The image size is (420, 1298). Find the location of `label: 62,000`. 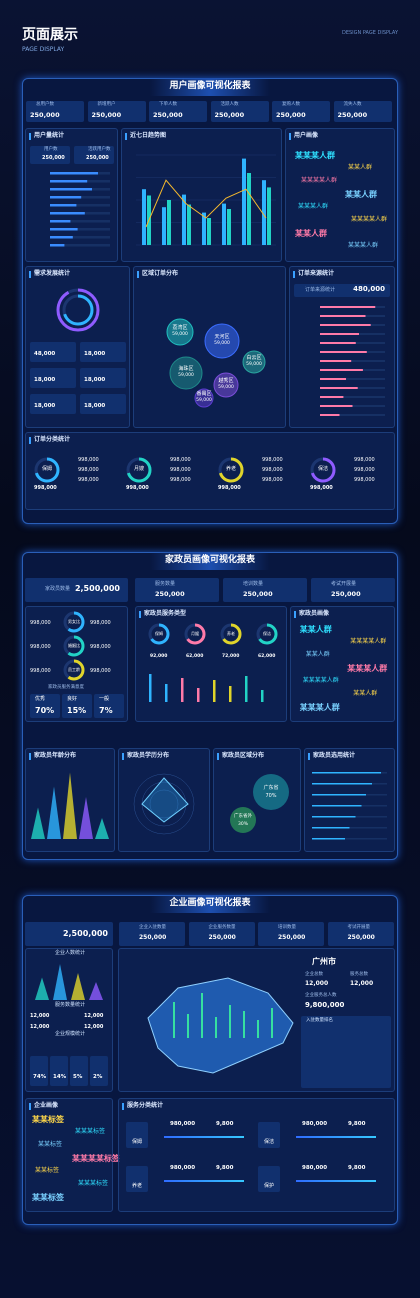

label: 62,000 is located at coordinates (195, 656).